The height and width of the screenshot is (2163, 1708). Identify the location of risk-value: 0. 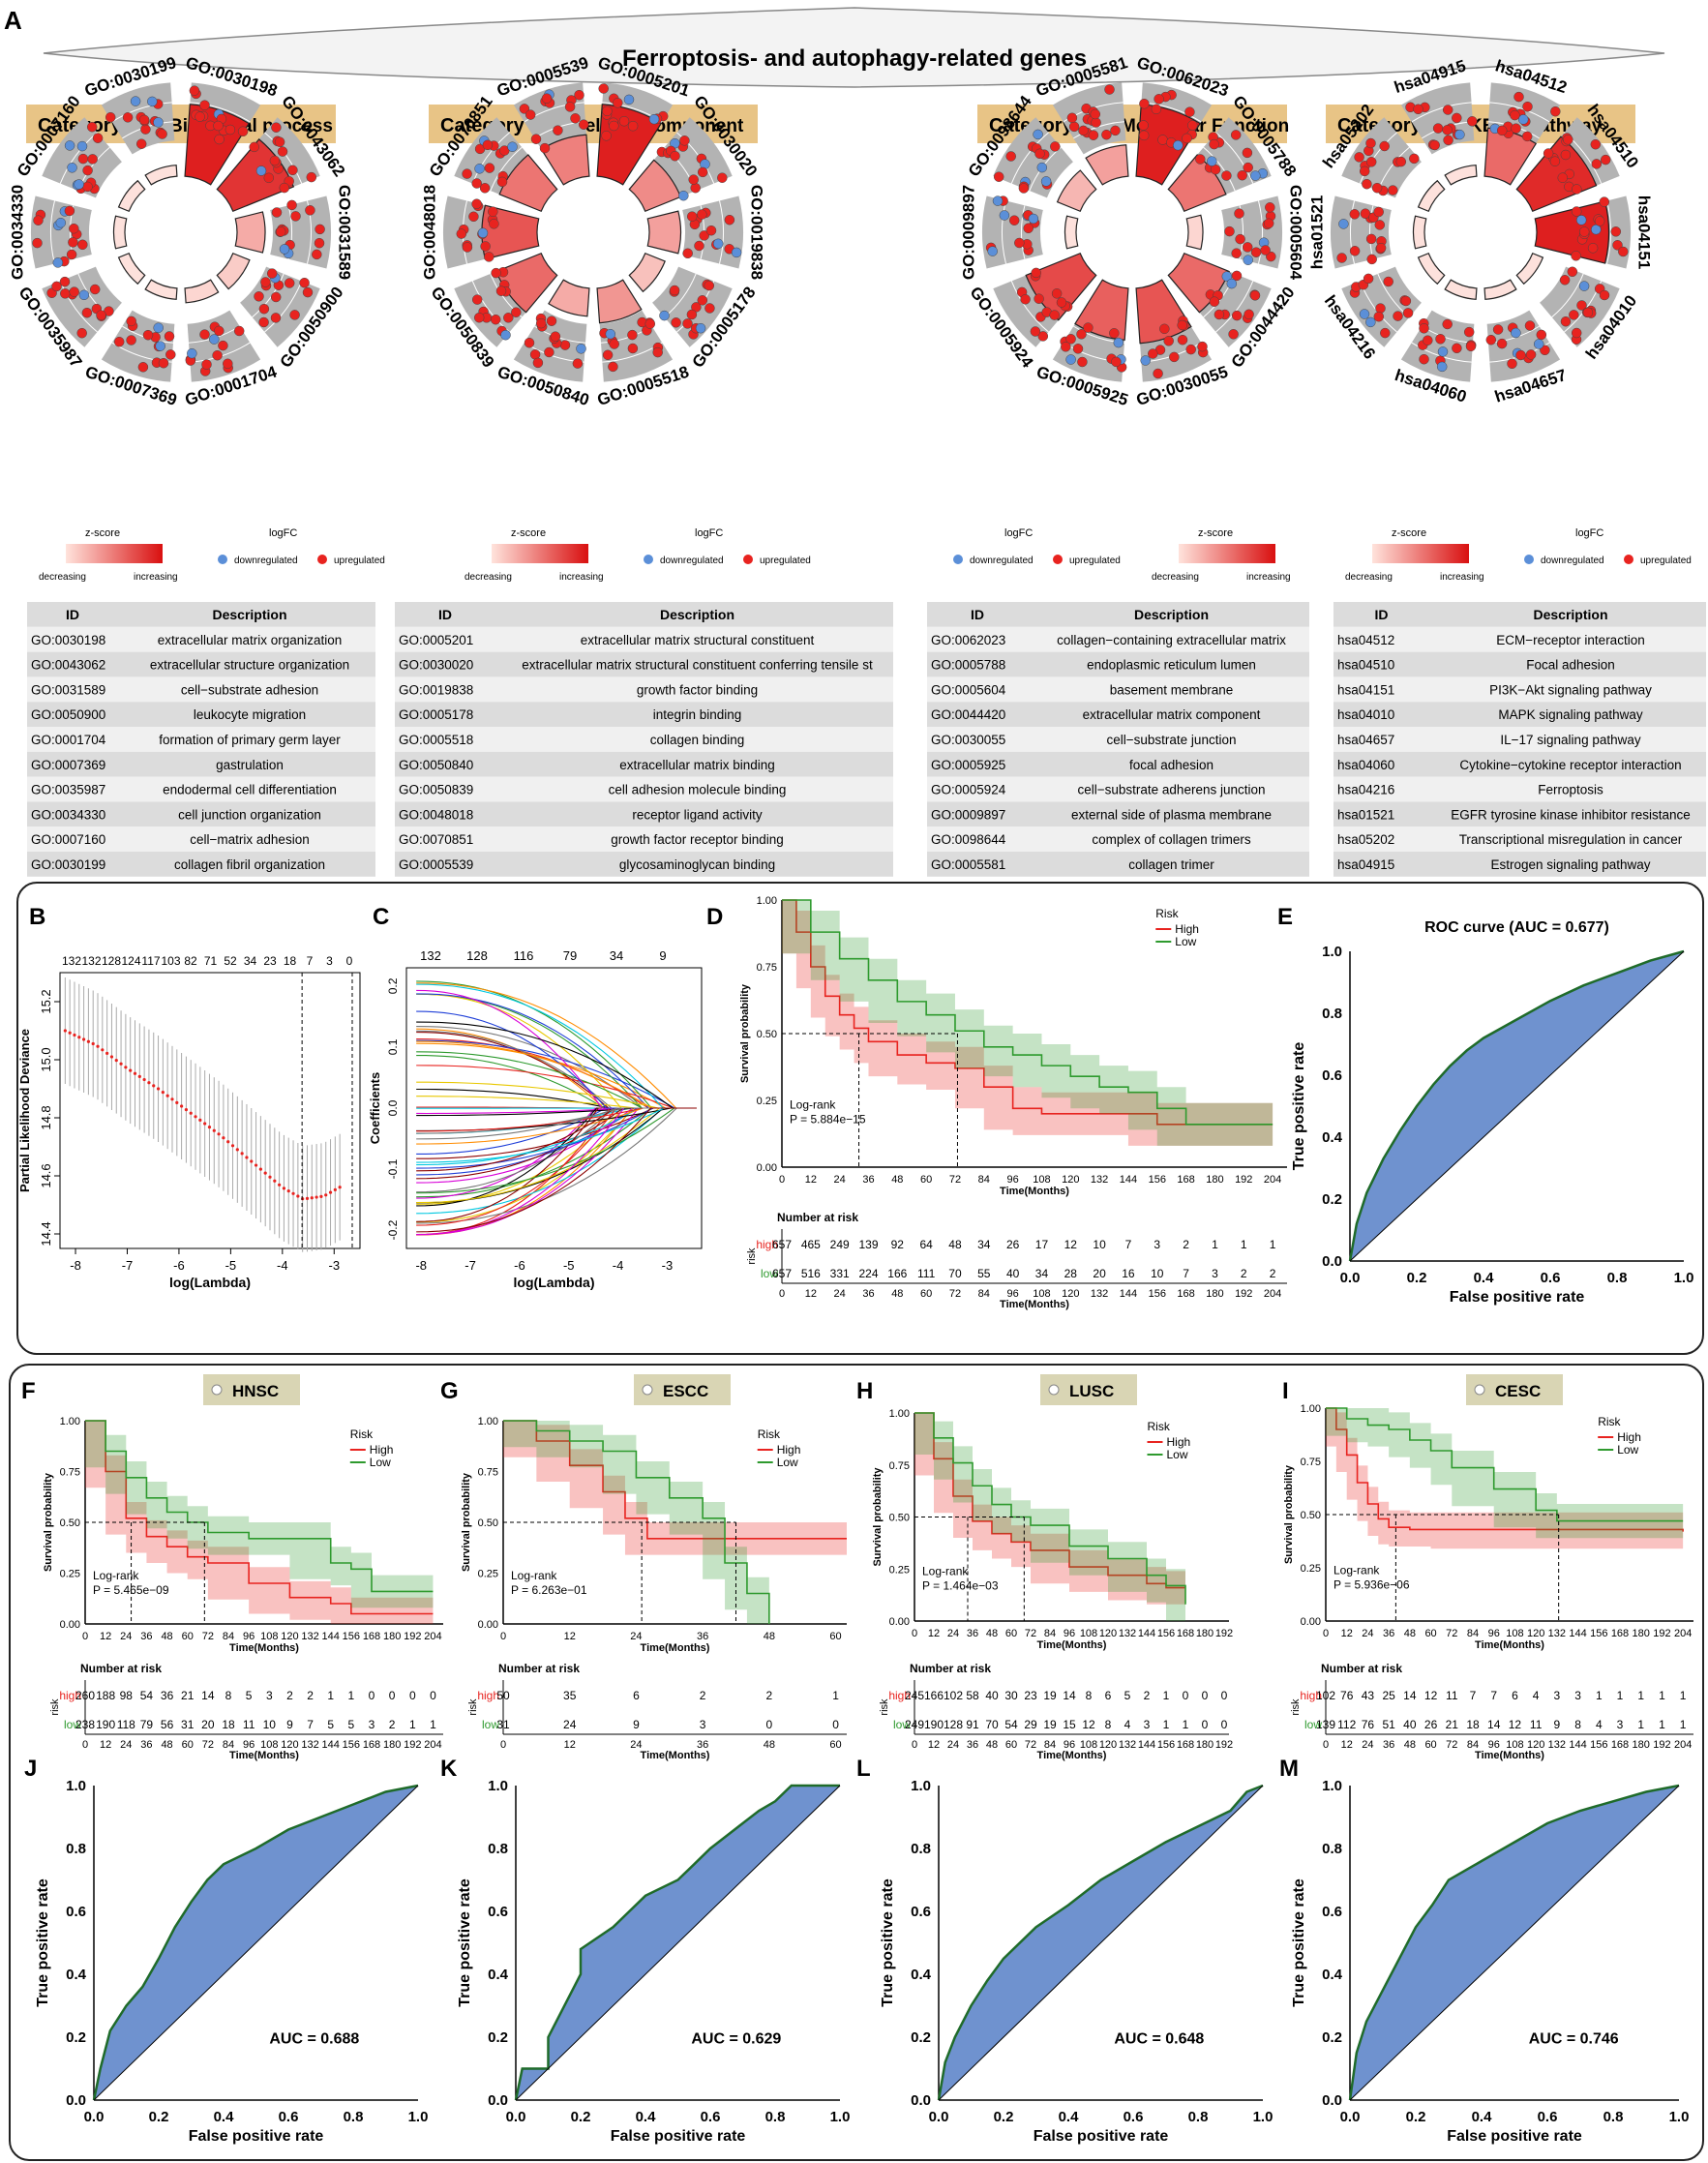
(433, 1695).